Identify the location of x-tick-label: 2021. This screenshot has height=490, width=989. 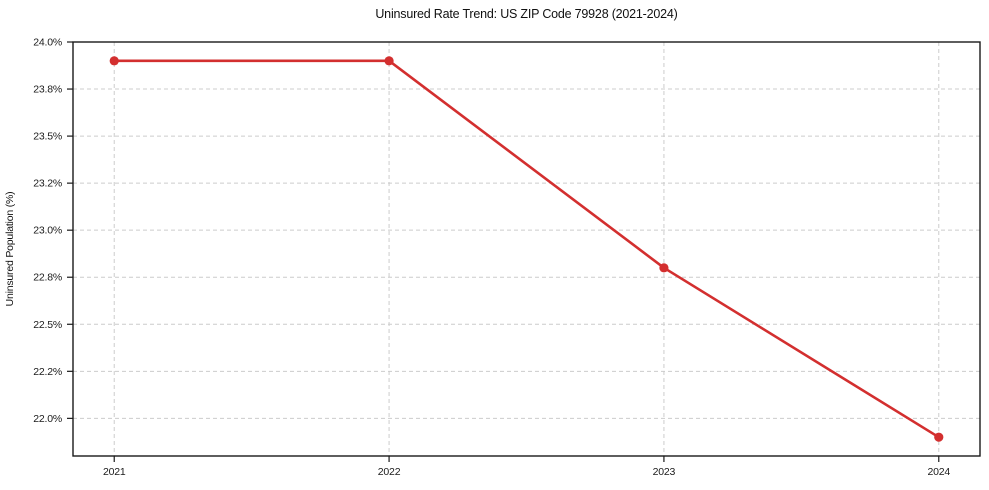
(114, 472).